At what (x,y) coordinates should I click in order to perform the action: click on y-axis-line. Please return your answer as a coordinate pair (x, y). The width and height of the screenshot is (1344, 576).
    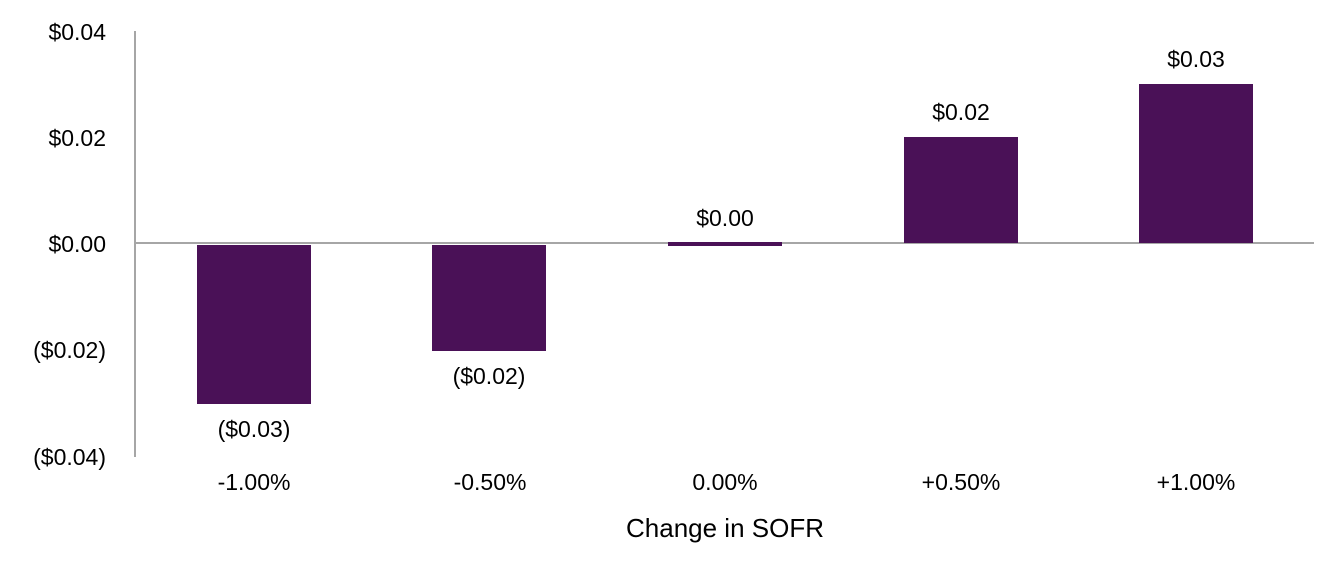
    Looking at the image, I should click on (135, 244).